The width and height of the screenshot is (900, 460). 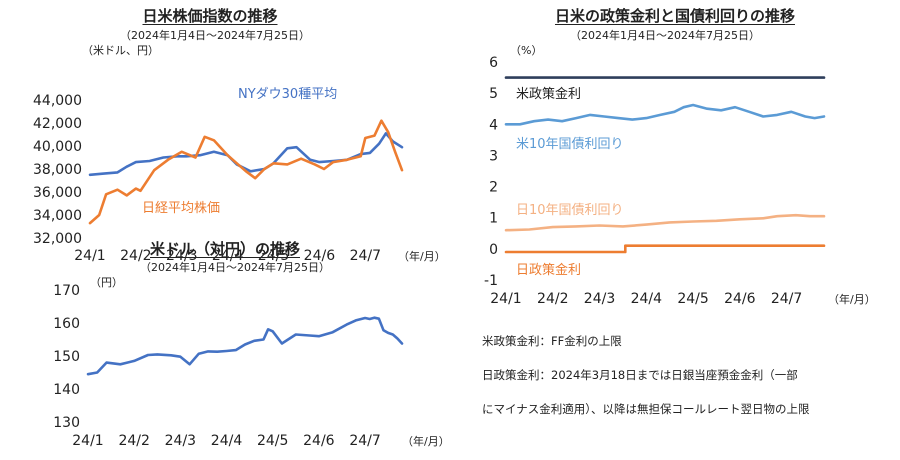 I want to click on y-tick-label: 150, so click(x=66, y=357).